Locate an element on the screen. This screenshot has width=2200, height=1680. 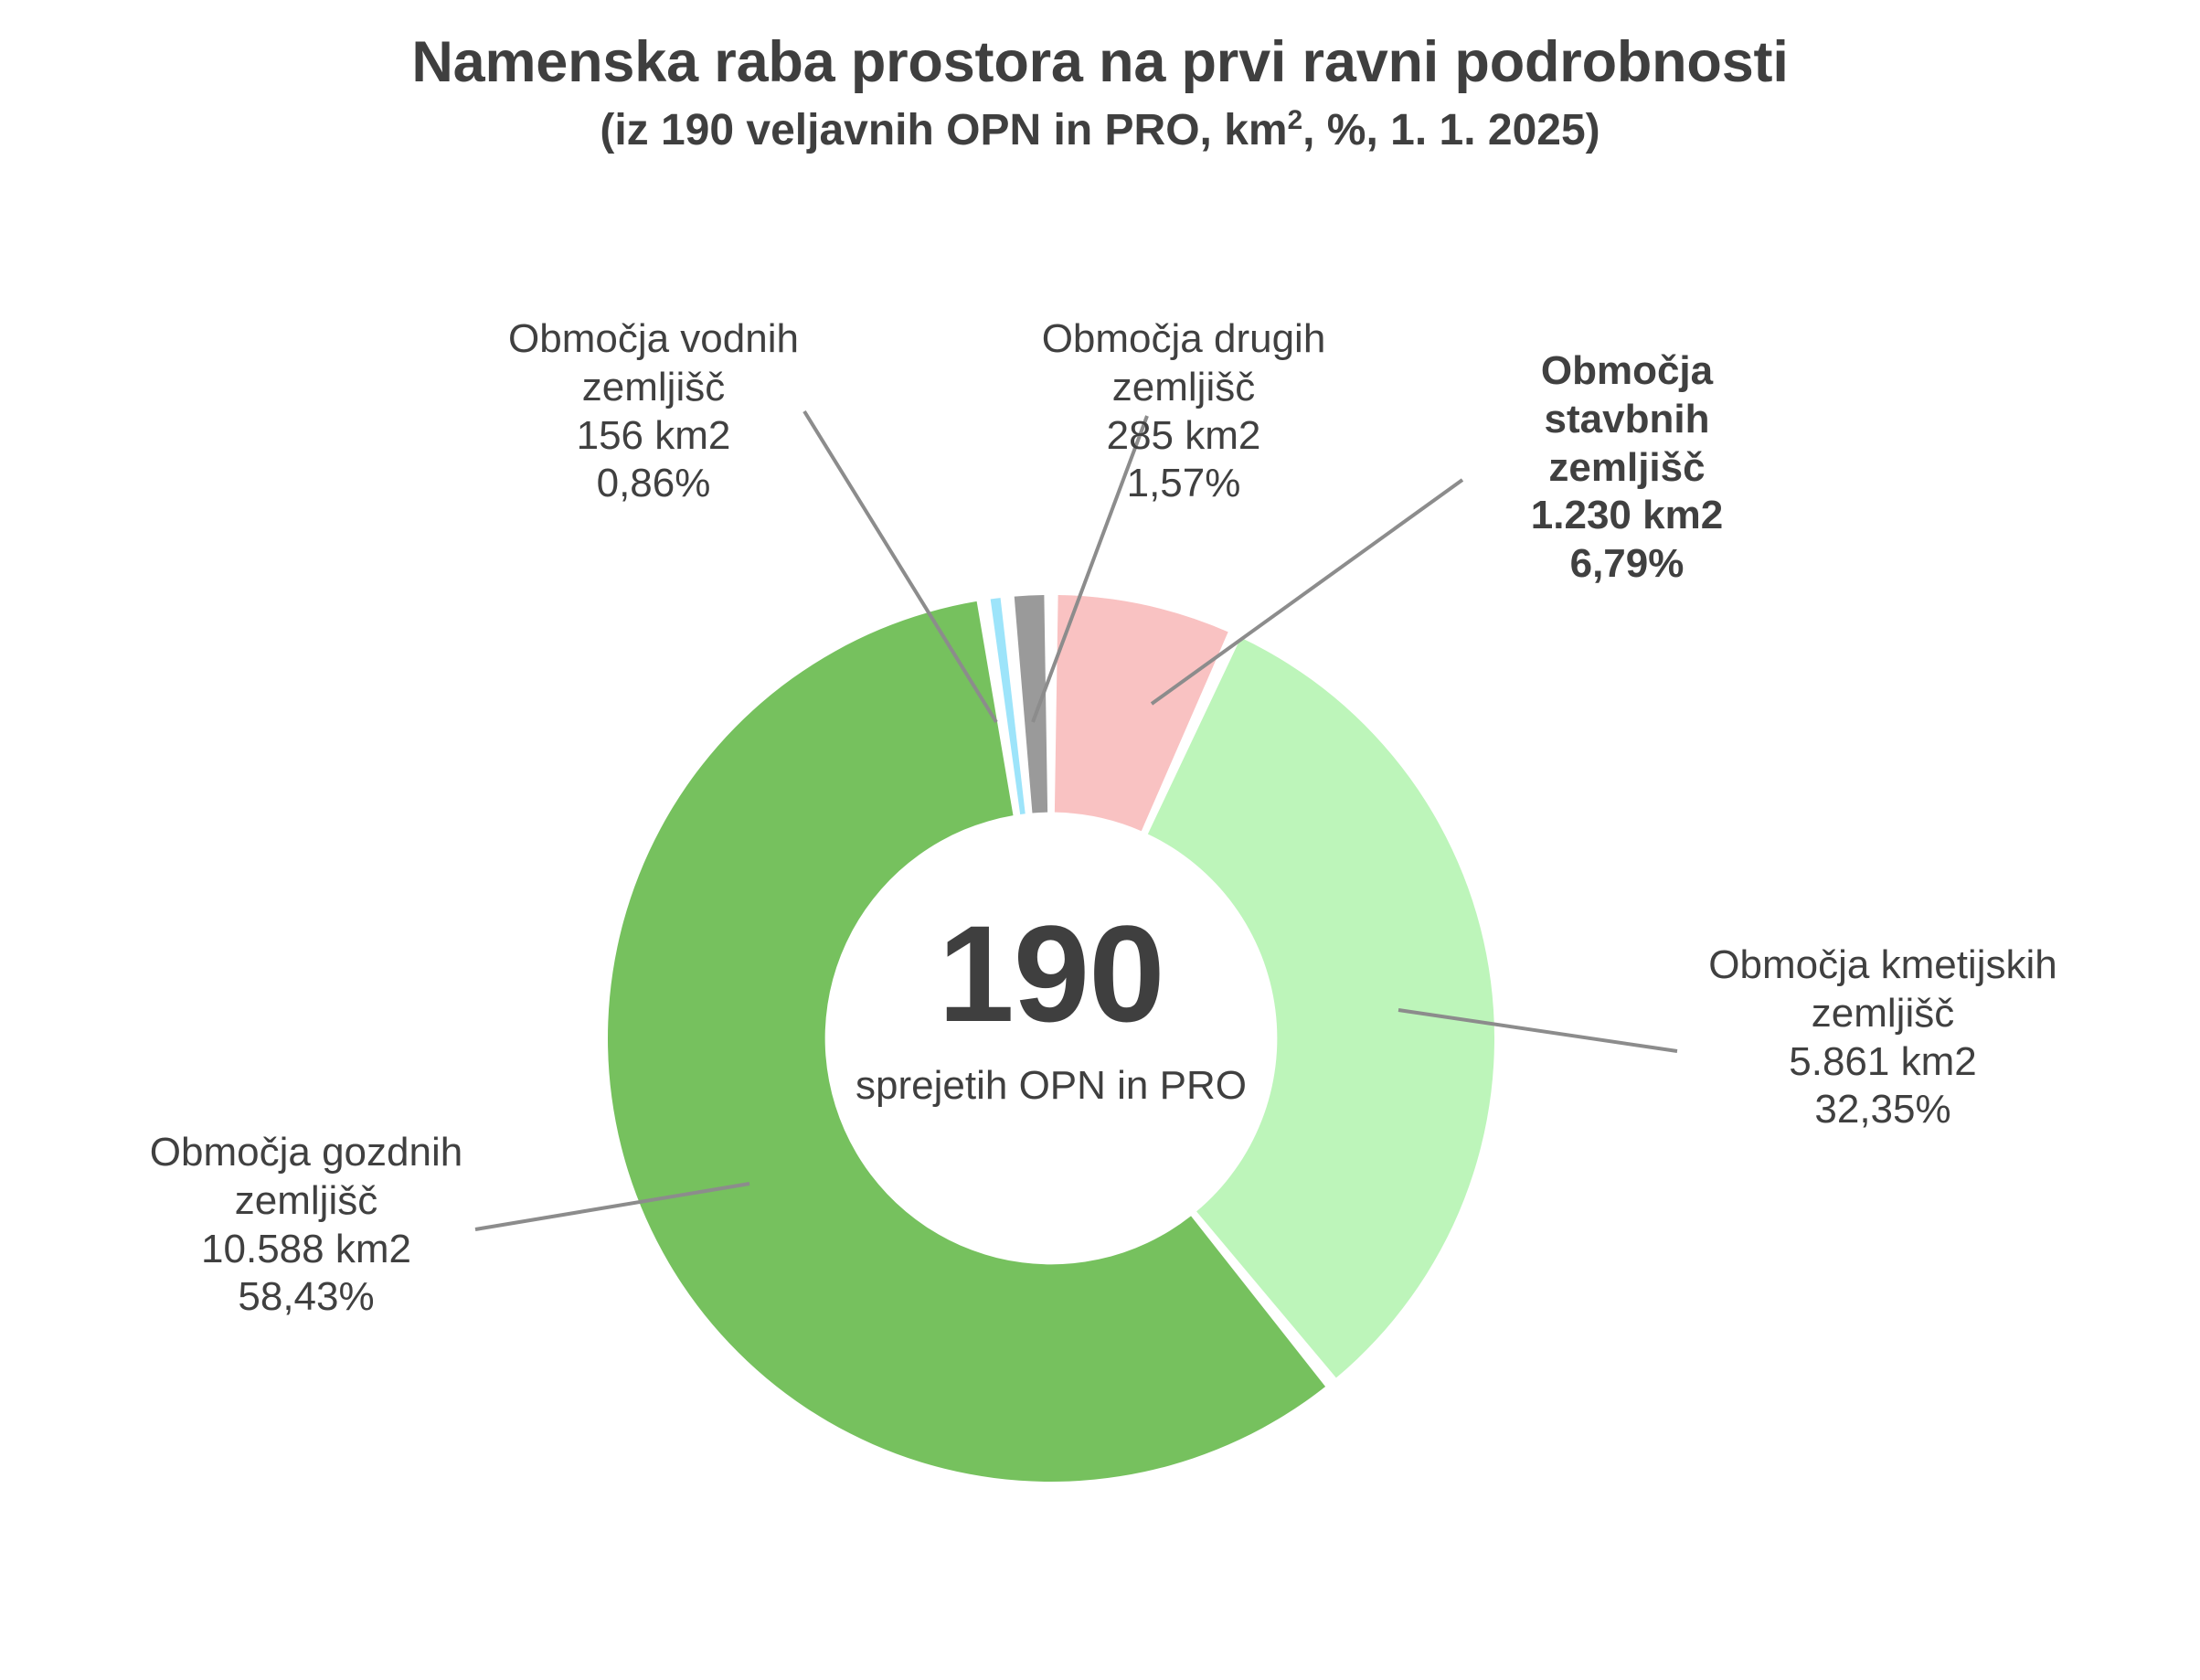
leader-line-other is located at coordinates (1090, 569).